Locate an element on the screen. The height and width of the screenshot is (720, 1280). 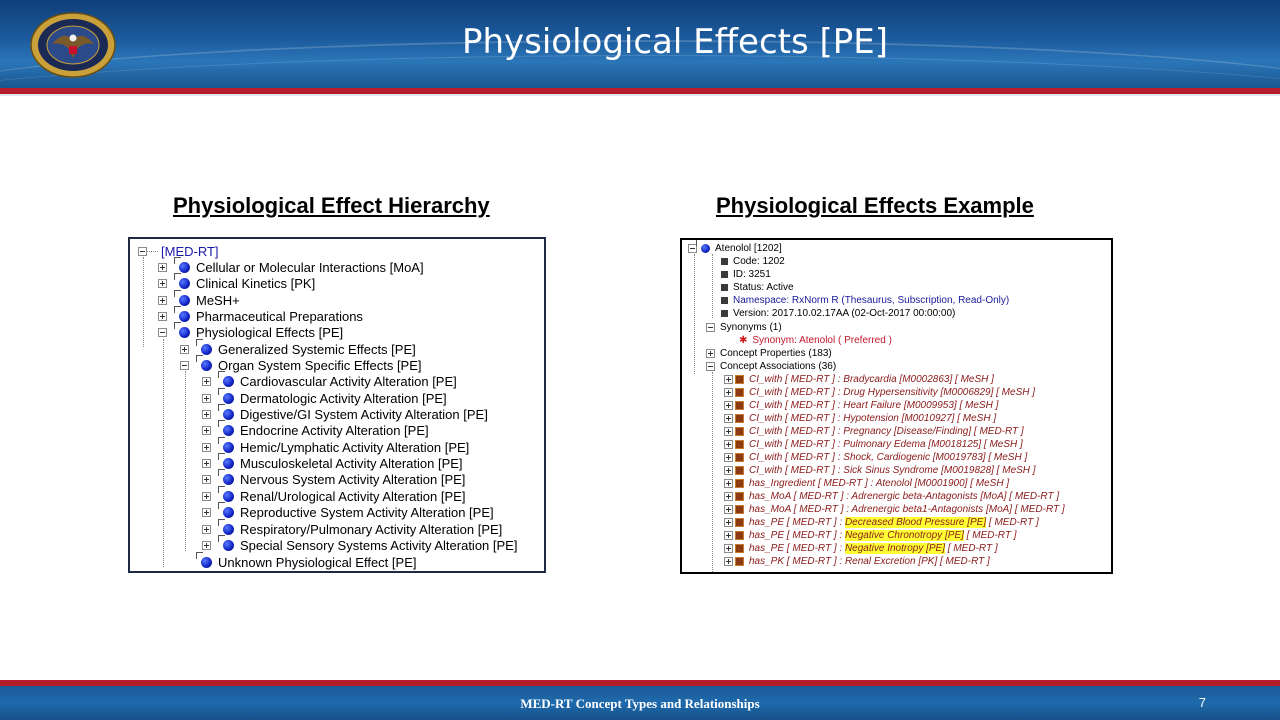
tree-node-moa: Cellular or Molecular Interactions [MoA] is located at coordinates (291, 267).